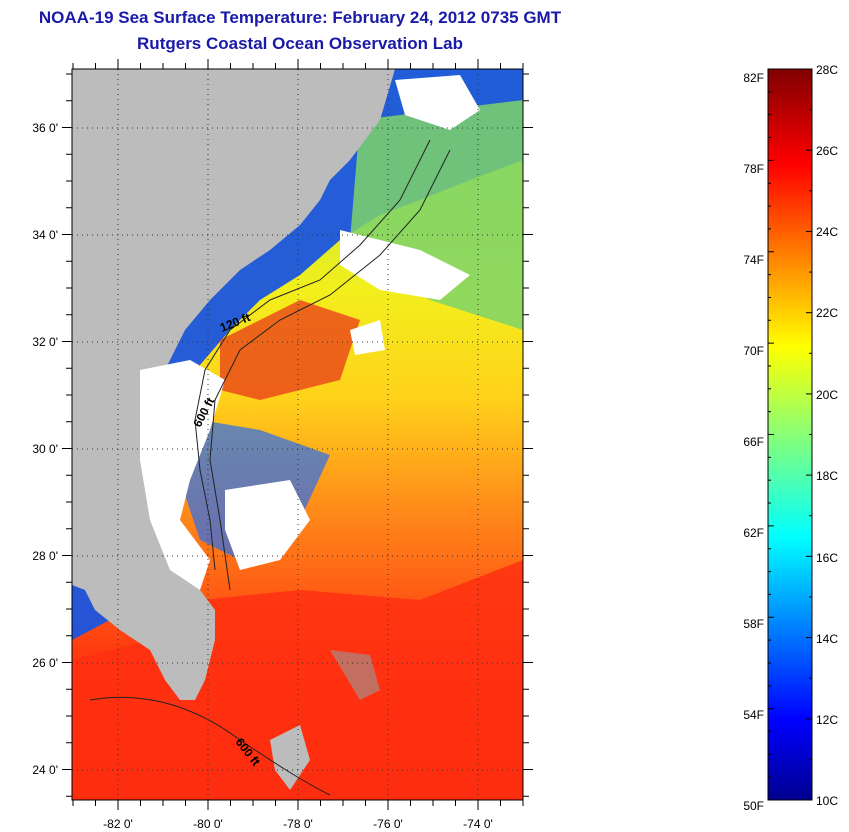 This screenshot has height=832, width=849. I want to click on f-label: 62F, so click(753, 533).